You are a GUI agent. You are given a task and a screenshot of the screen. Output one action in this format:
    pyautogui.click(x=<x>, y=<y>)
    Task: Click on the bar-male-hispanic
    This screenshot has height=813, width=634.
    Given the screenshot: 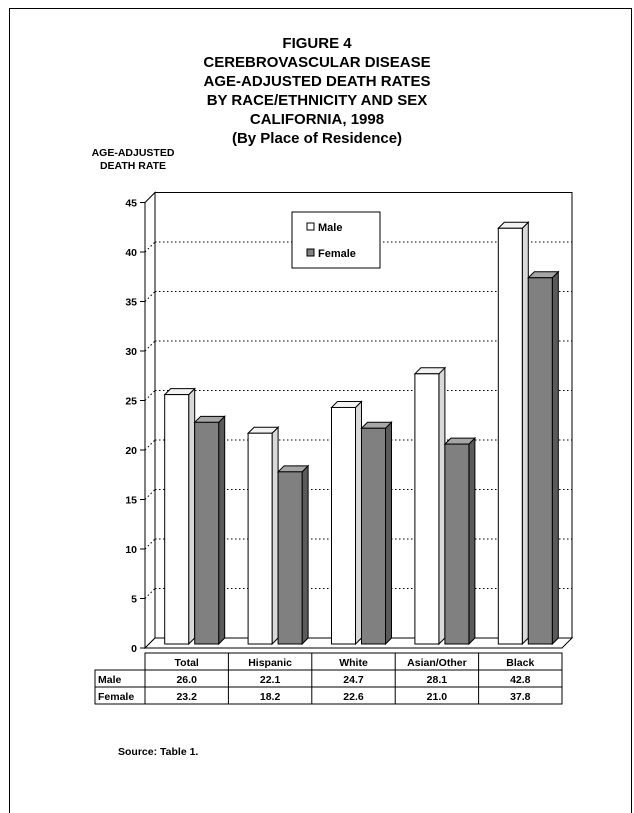 What is the action you would take?
    pyautogui.click(x=260, y=538)
    